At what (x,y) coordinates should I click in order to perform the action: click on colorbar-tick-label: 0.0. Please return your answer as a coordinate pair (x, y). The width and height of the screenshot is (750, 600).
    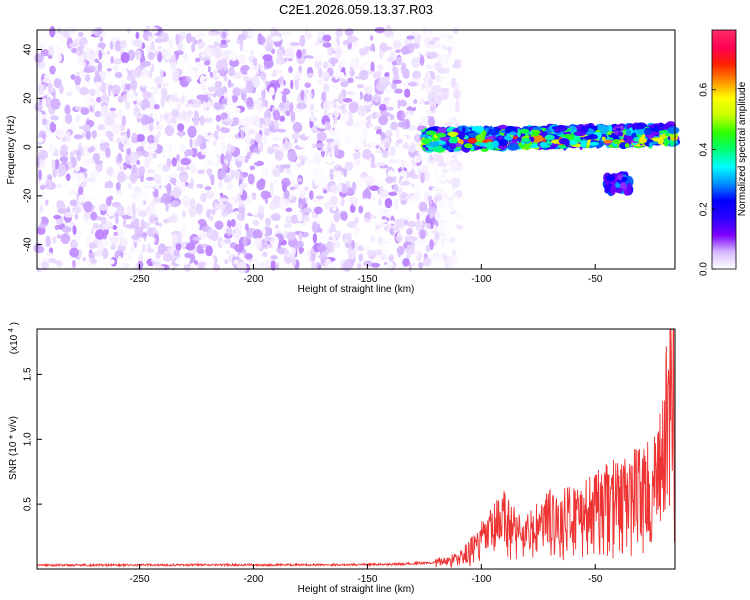
    Looking at the image, I should click on (704, 269).